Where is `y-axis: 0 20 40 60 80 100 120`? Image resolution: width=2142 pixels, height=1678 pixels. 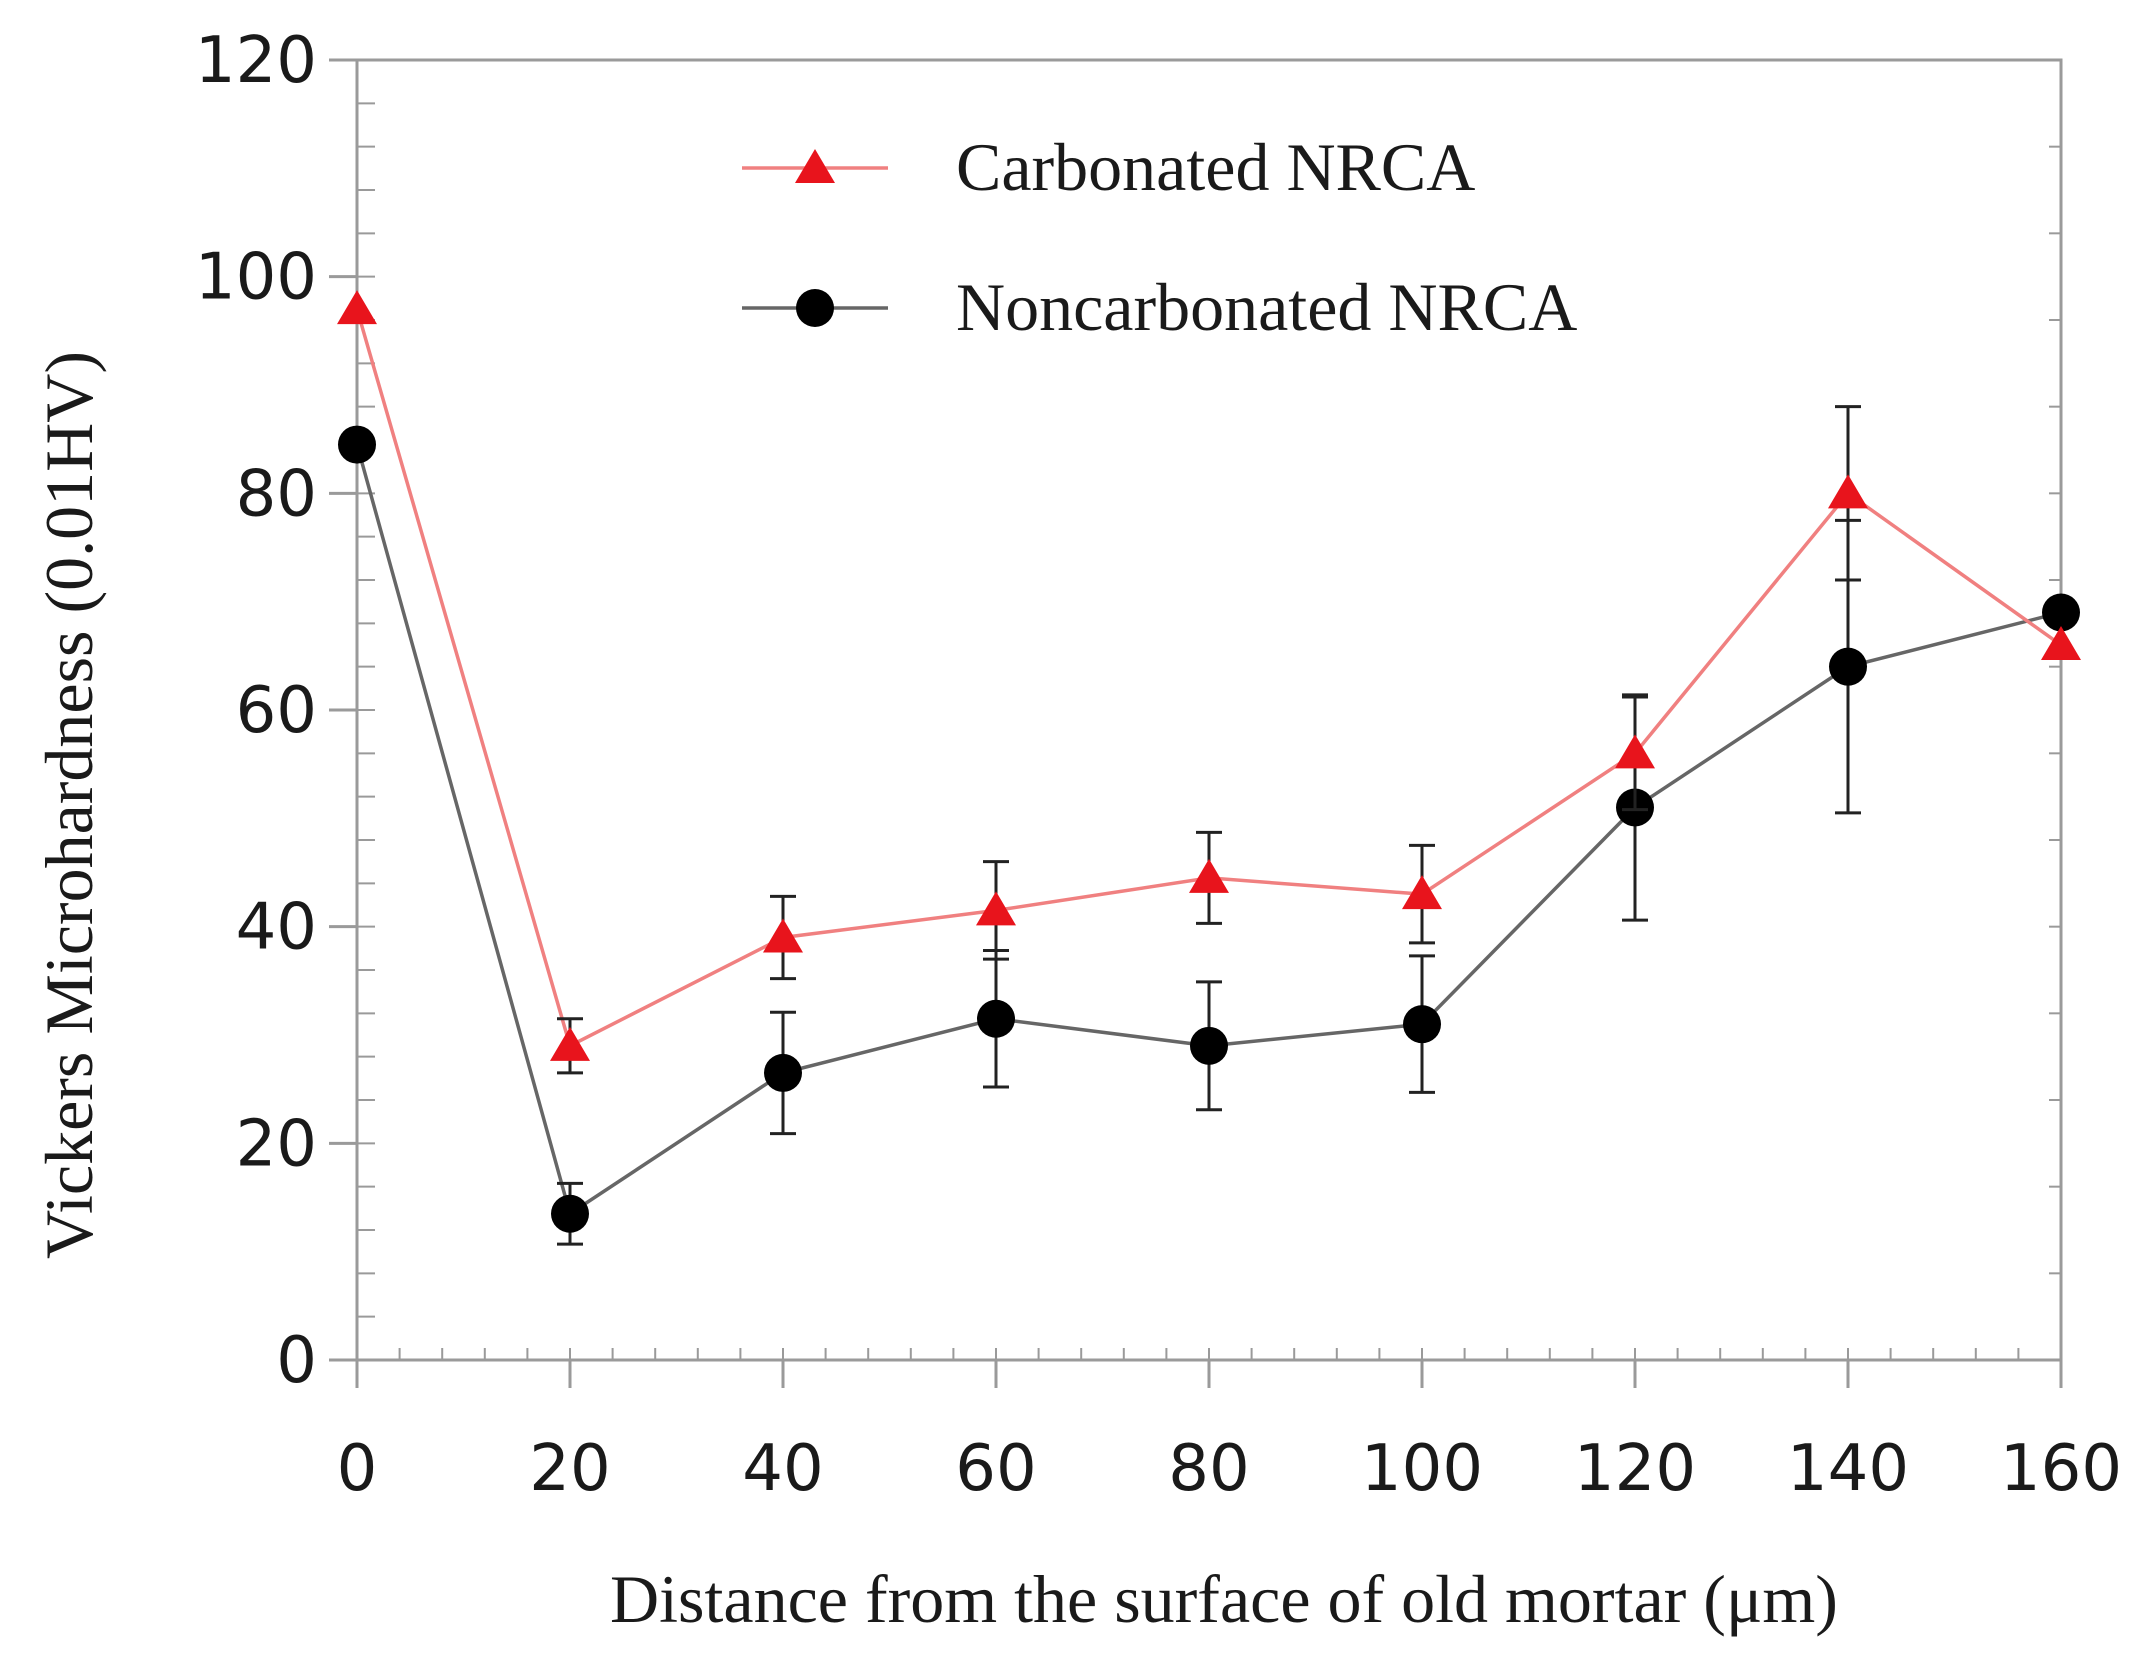 y-axis: 0 20 40 60 80 100 120 is located at coordinates (276, 711).